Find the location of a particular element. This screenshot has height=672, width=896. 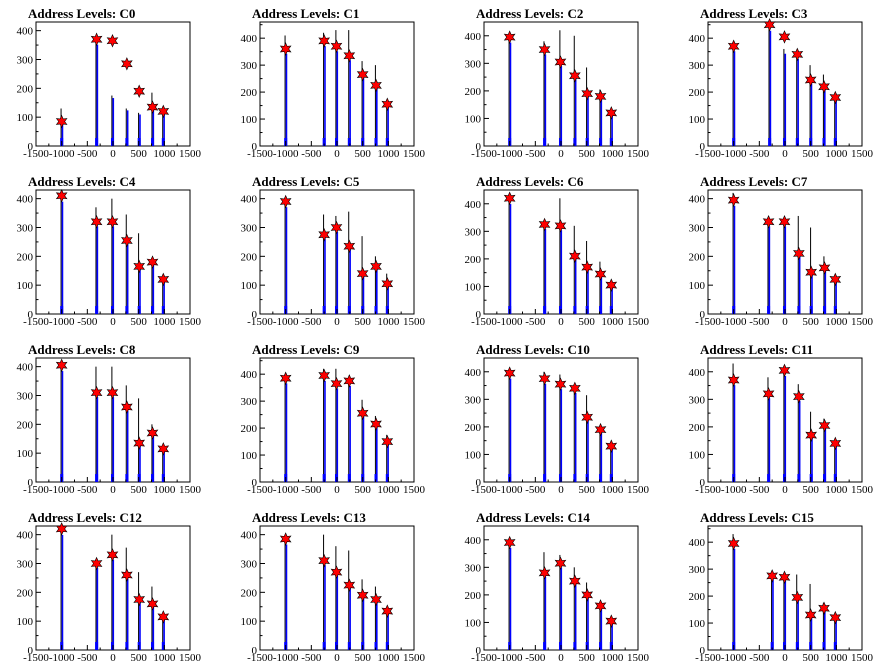

panel-title: Address Levels: C3 is located at coordinates (754, 13).